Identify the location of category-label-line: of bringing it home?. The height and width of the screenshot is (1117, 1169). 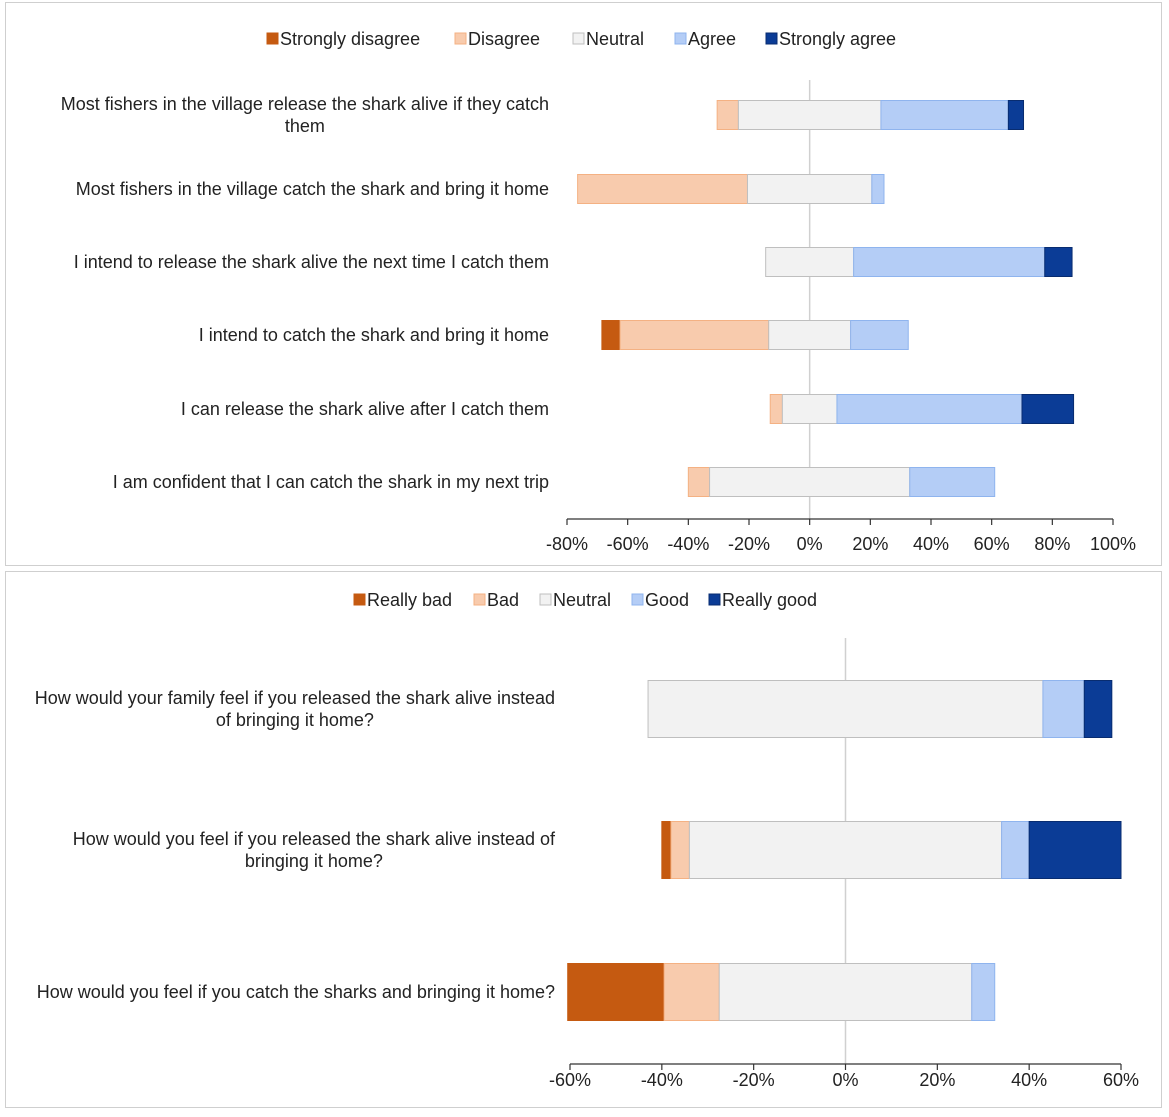
(295, 720).